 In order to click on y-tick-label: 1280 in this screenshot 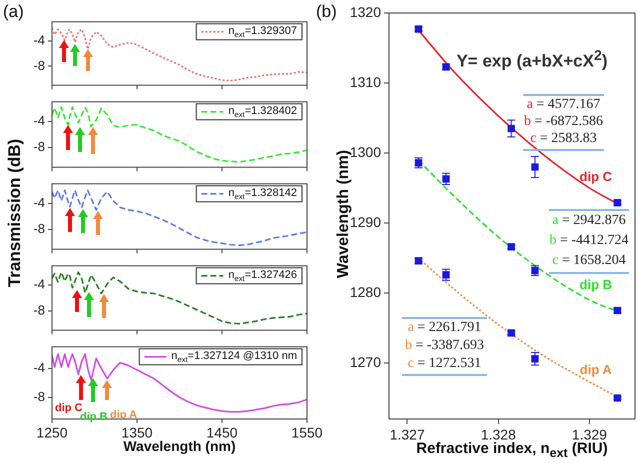, I will do `click(366, 292)`.